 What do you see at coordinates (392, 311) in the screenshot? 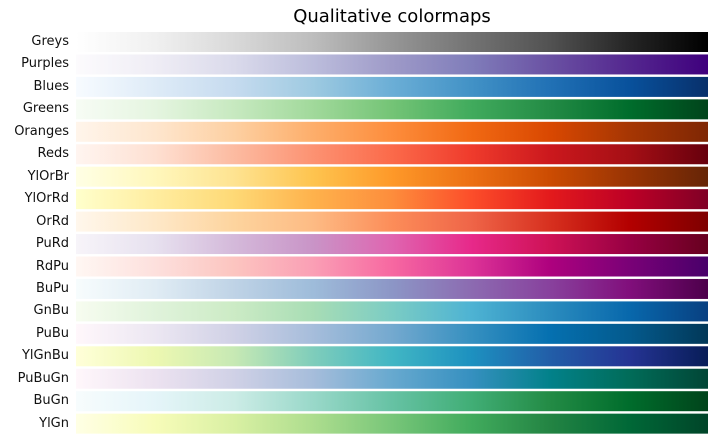
I see `colormap-strip-gnbu` at bounding box center [392, 311].